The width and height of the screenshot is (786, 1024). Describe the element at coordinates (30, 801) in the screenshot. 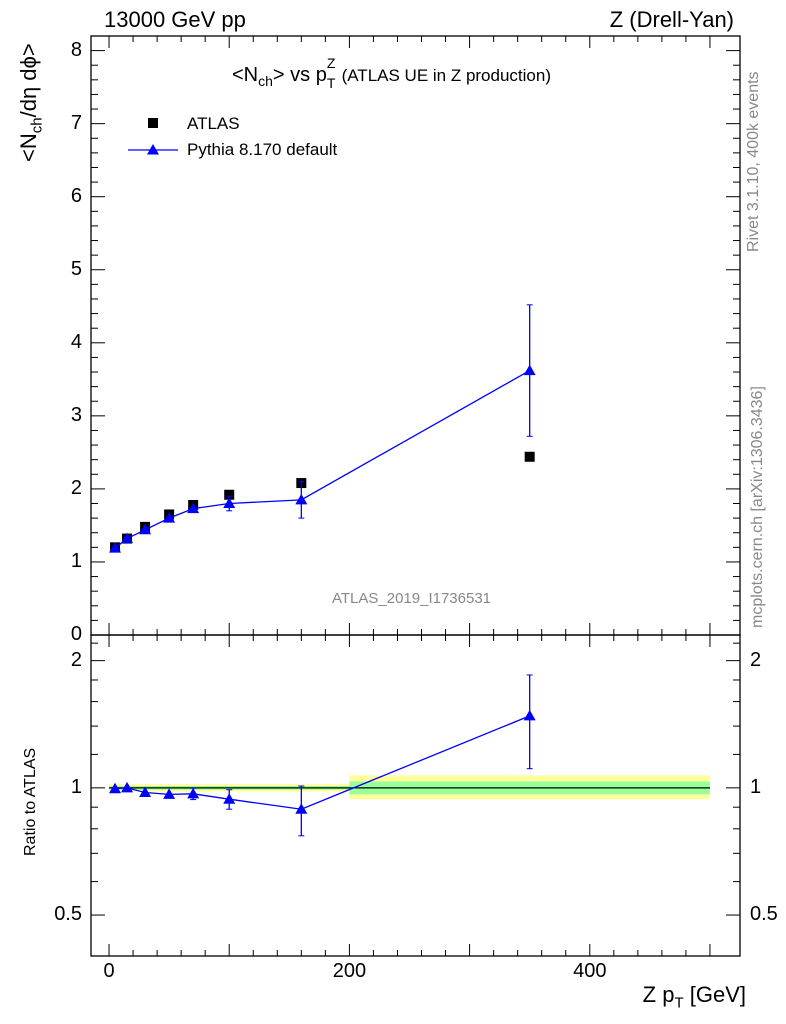

I see `y-axis-label-ratio: Ratio to ATLAS` at that location.